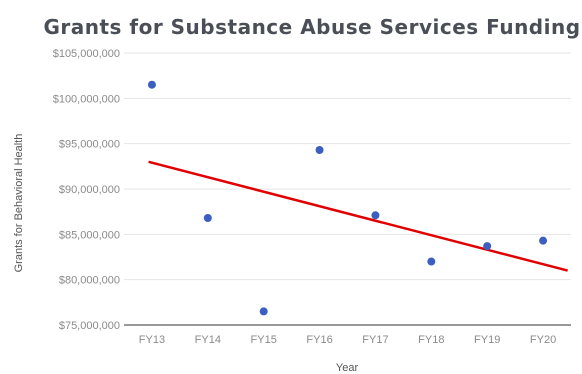 This screenshot has height=374, width=582. I want to click on x-tick-label: FY16, so click(319, 340).